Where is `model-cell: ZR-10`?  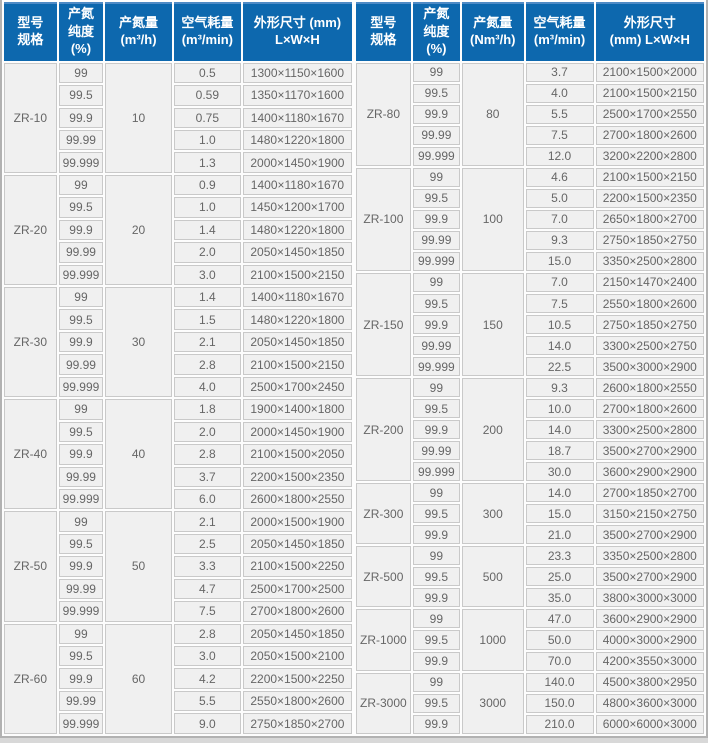 model-cell: ZR-10 is located at coordinates (30, 117).